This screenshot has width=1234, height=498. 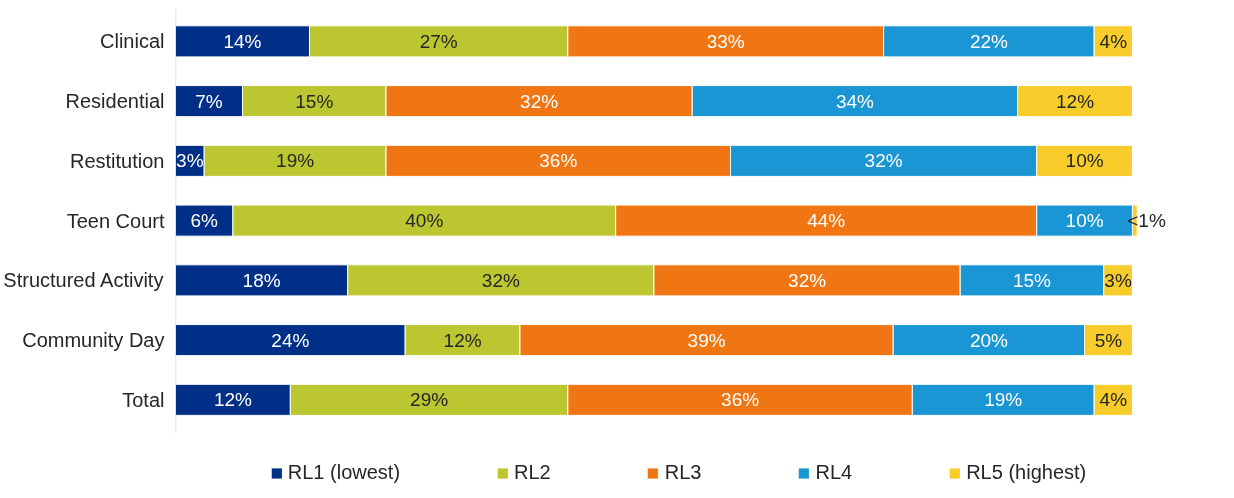 I want to click on data-label: 18%, so click(x=261, y=280).